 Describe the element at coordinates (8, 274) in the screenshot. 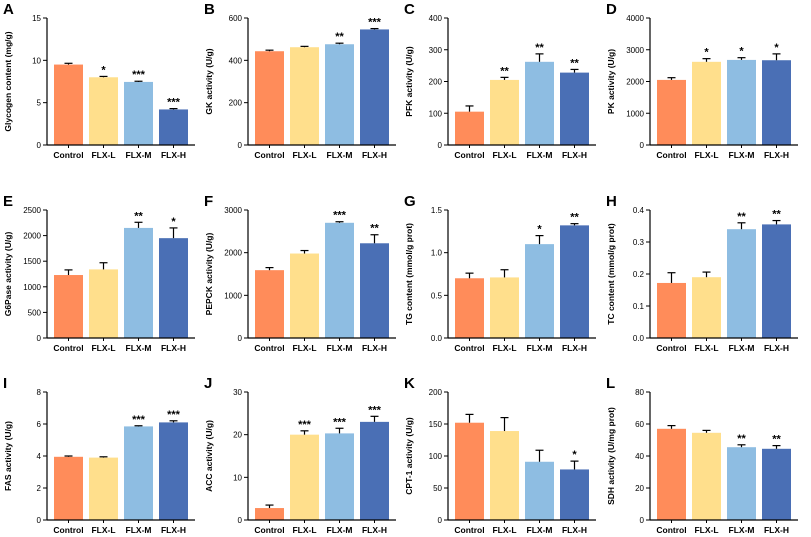

I see `y-axis-label: G6Pase activity (U/g)` at that location.